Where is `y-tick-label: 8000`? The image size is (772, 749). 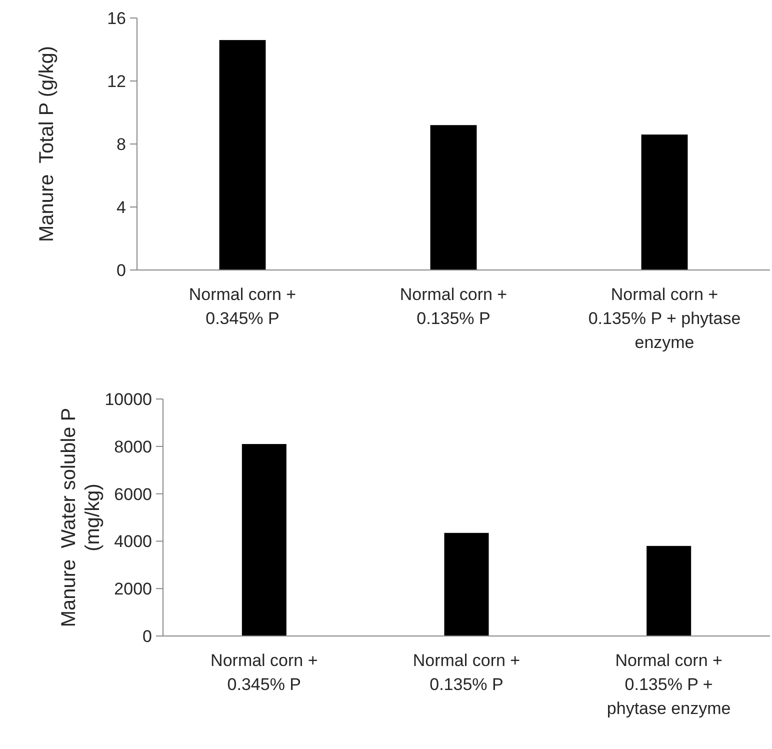
y-tick-label: 8000 is located at coordinates (133, 446).